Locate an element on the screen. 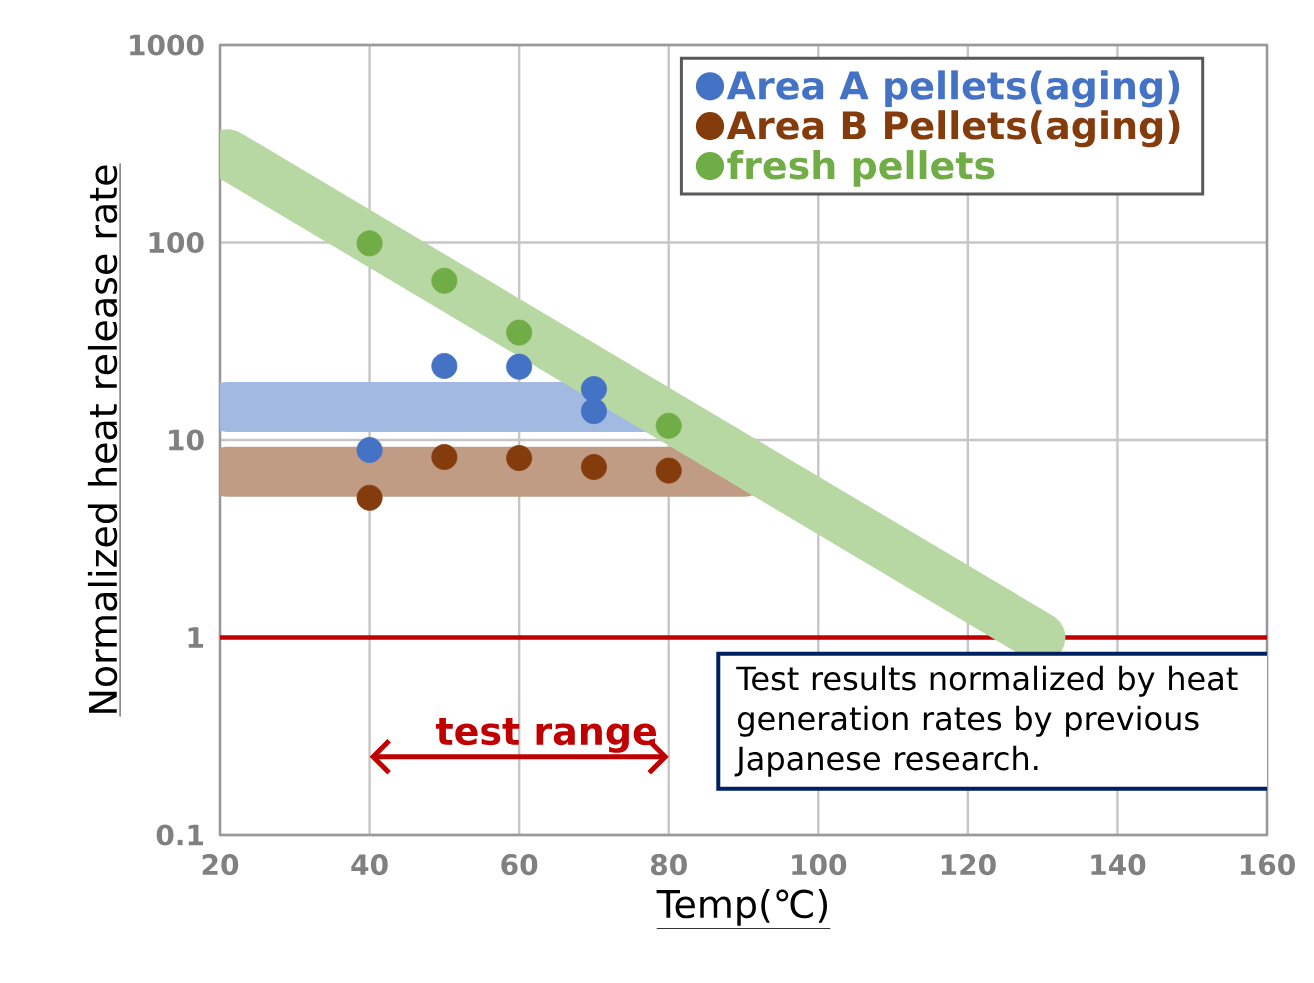 The image size is (1314, 983). y-tick-label: 0.1 is located at coordinates (180, 835).